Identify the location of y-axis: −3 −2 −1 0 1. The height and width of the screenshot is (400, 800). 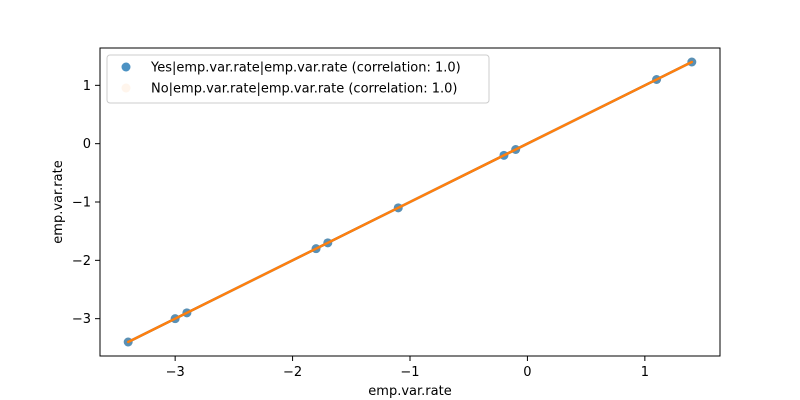
(86, 203).